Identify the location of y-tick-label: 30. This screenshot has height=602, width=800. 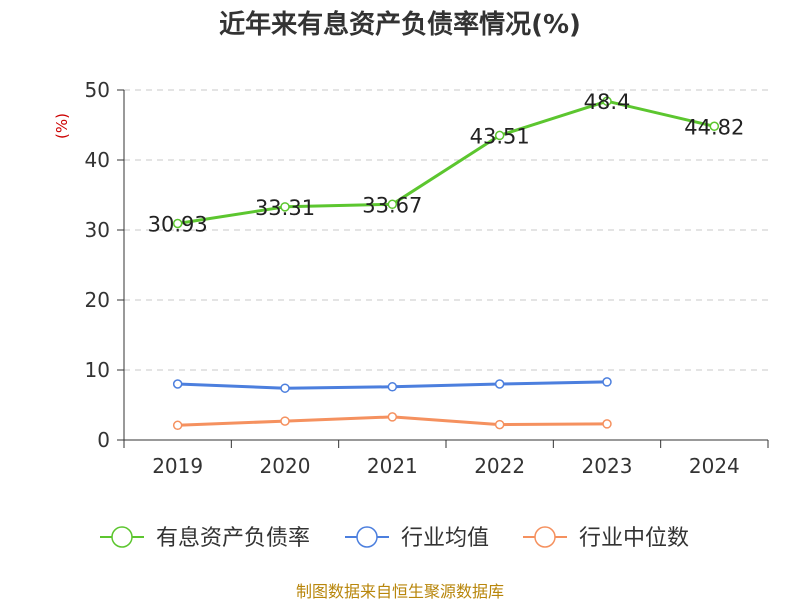
(97, 230).